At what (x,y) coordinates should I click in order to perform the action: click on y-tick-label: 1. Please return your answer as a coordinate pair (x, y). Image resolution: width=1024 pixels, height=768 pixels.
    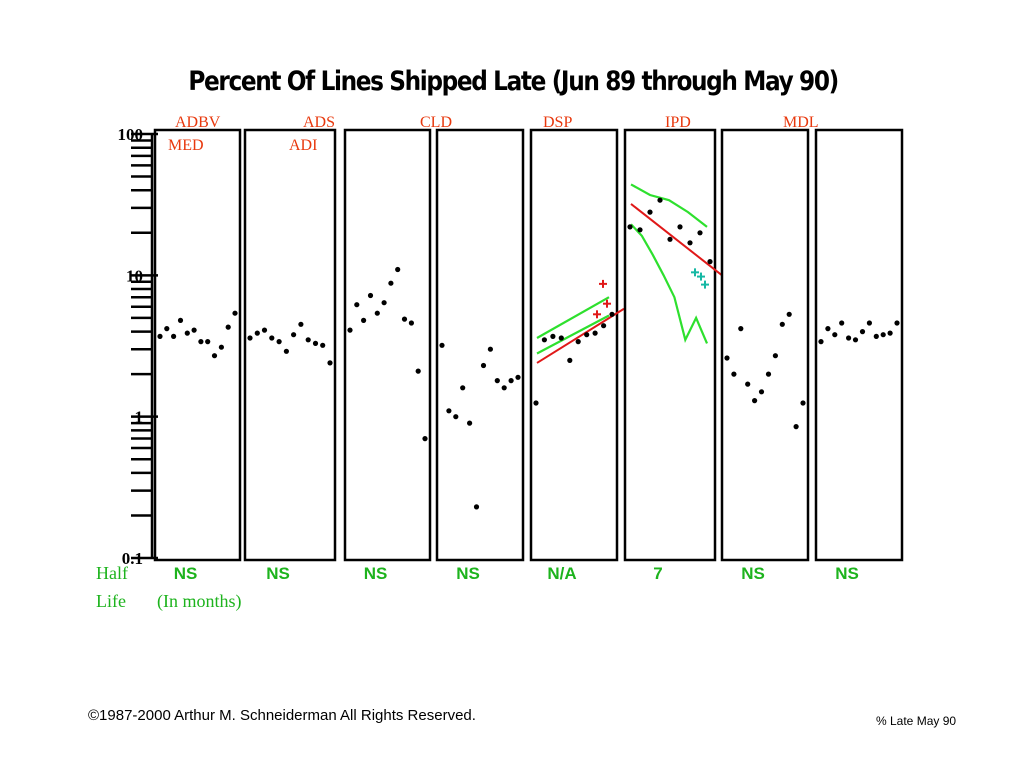
    Looking at the image, I should click on (139, 417).